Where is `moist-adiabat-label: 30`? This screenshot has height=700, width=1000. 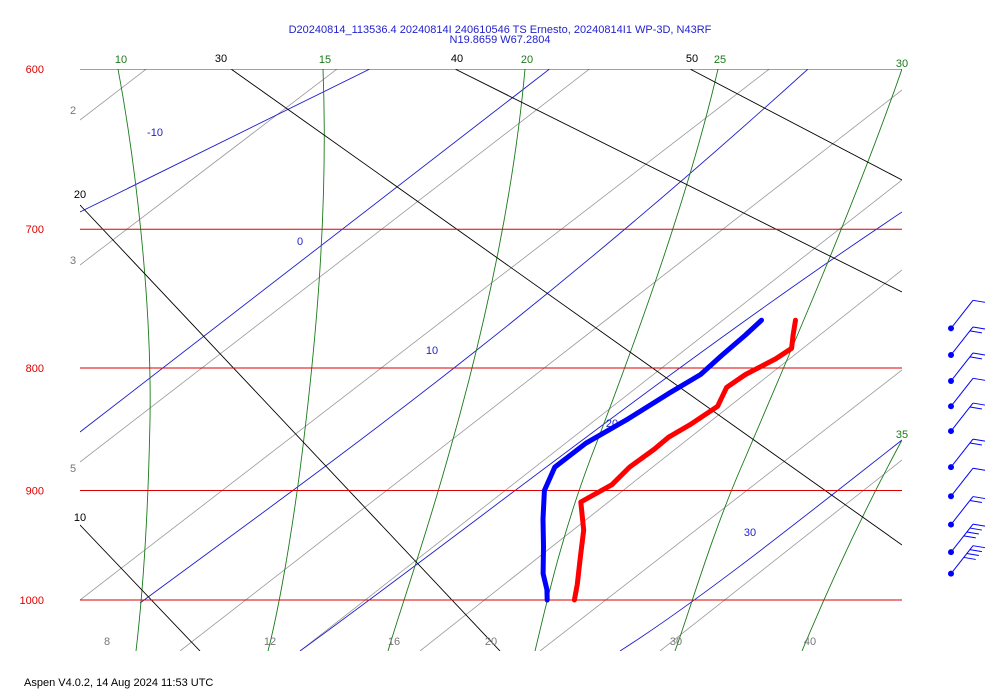 moist-adiabat-label: 30 is located at coordinates (902, 64).